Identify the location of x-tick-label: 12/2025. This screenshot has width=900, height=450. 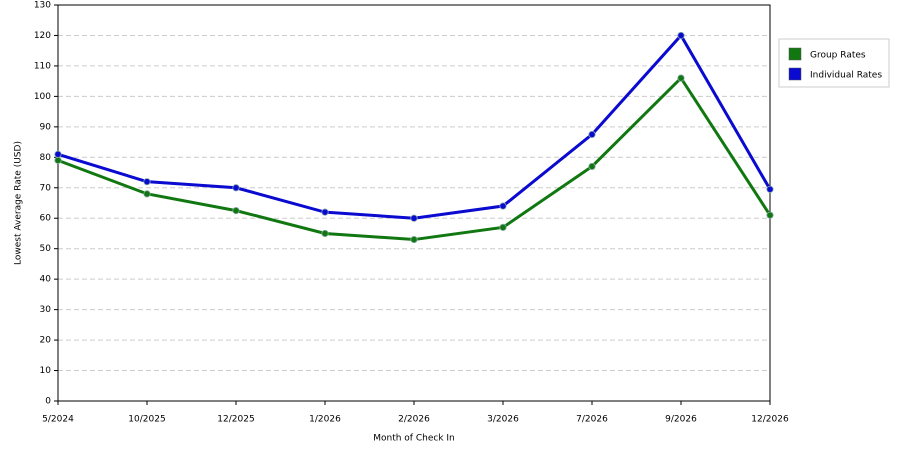
(235, 420).